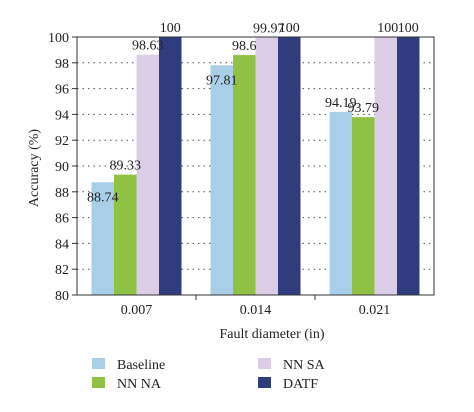  What do you see at coordinates (62, 296) in the screenshot?
I see `y-tick-label: 80` at bounding box center [62, 296].